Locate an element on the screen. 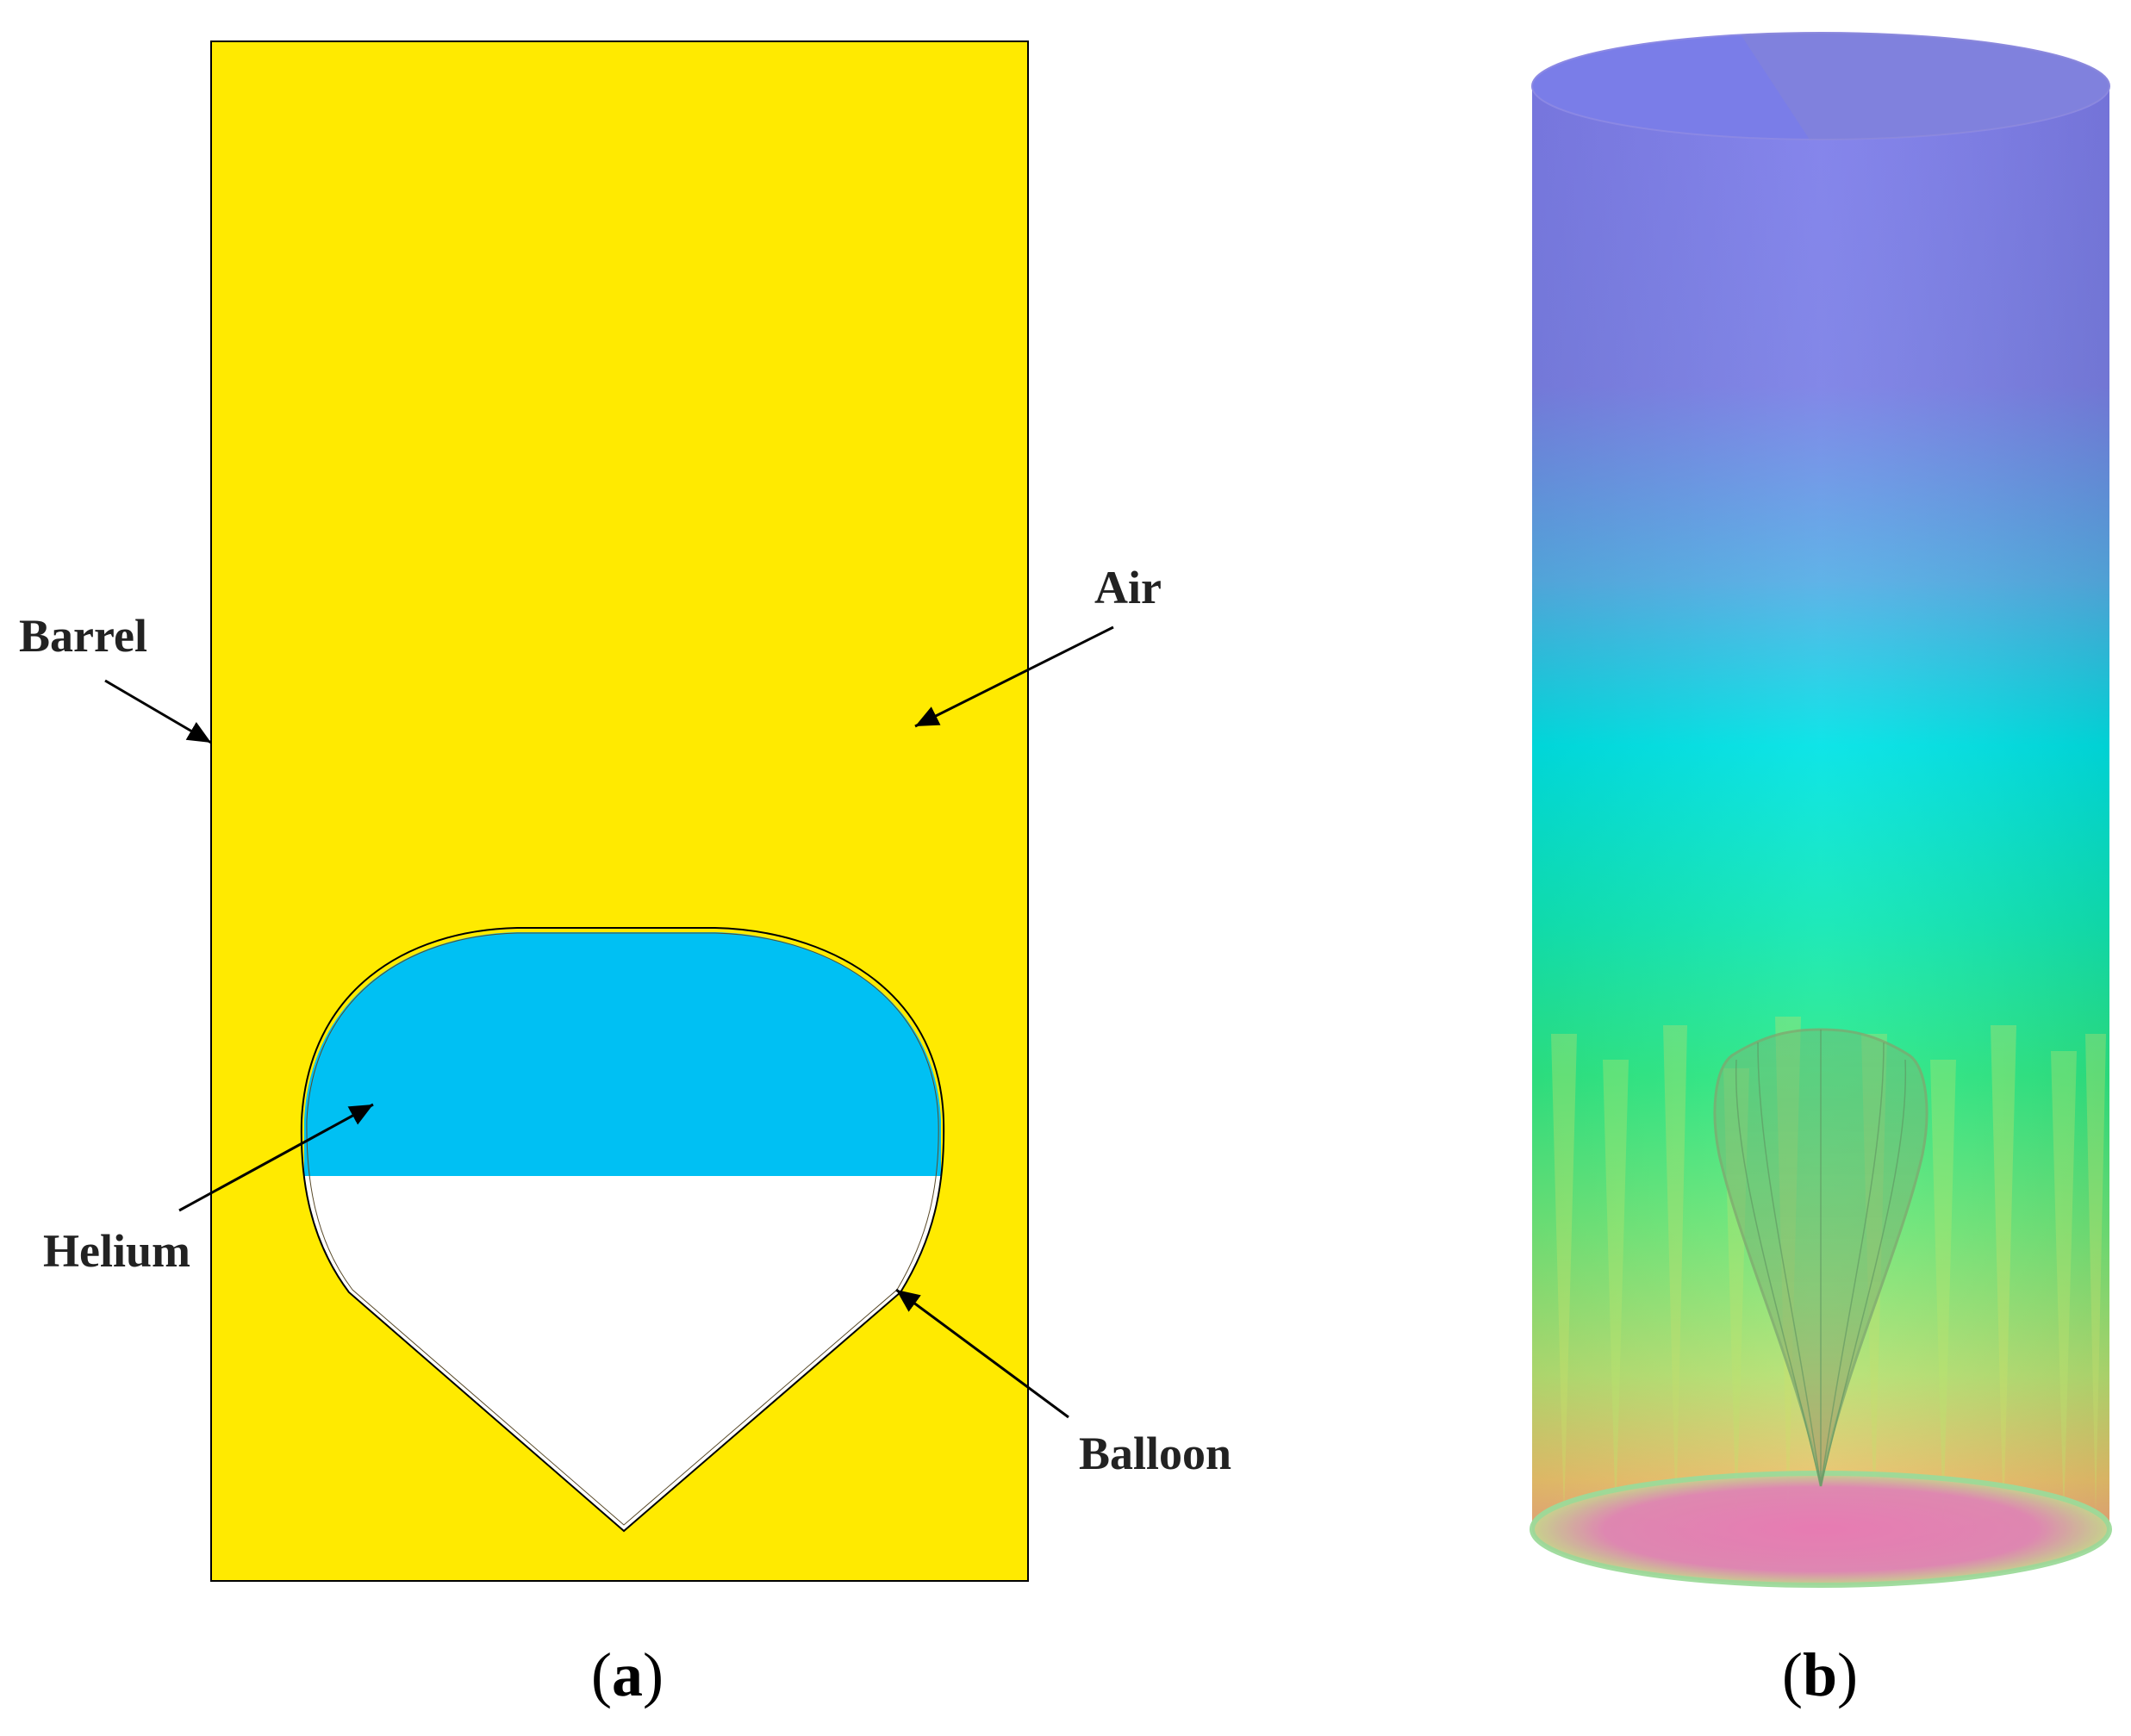 The width and height of the screenshot is (2131, 1736). cylinder-top-rim is located at coordinates (1821, 86).